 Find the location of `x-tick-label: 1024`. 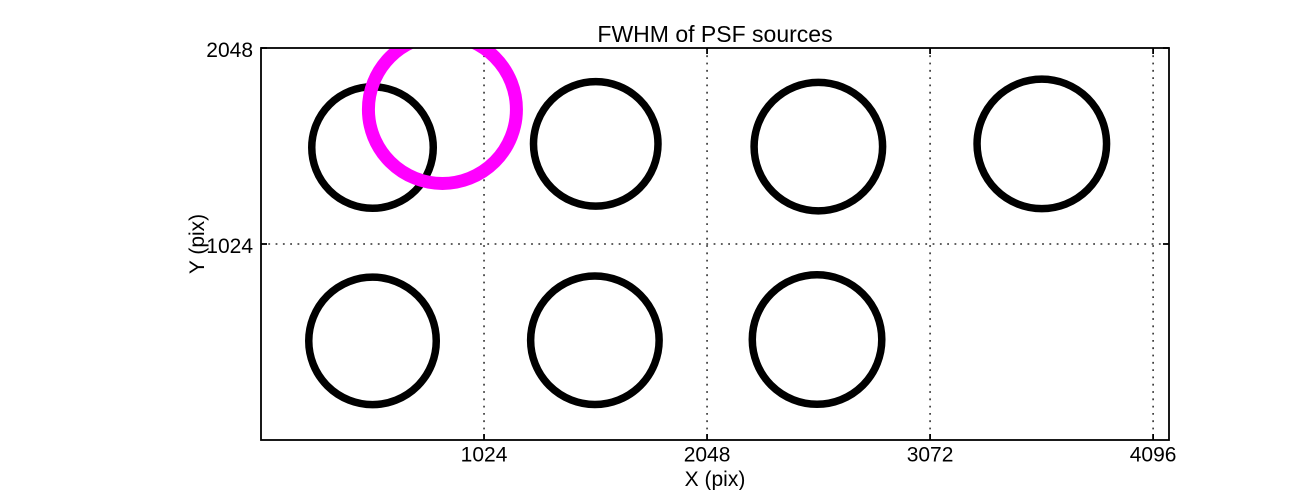

x-tick-label: 1024 is located at coordinates (484, 455).